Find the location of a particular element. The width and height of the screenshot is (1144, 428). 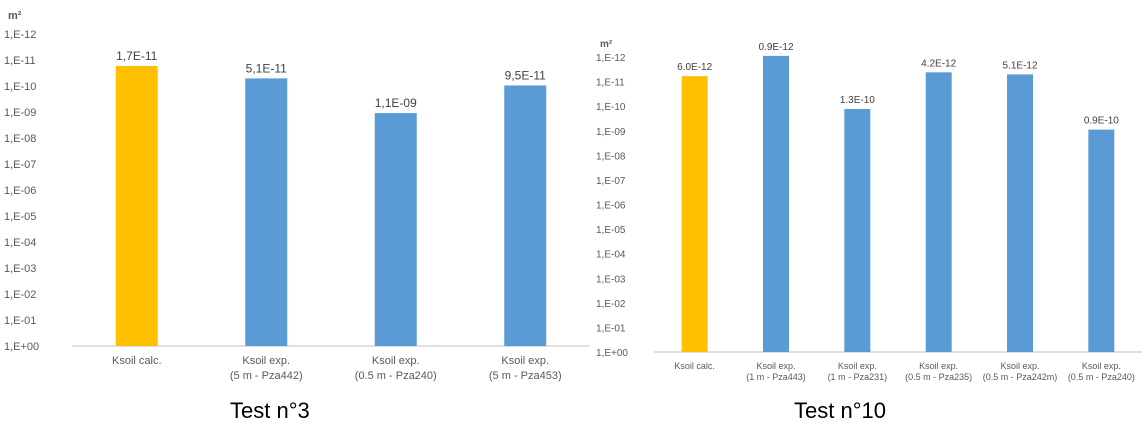

x-category-label: (5 m - Pza442) is located at coordinates (266, 376).